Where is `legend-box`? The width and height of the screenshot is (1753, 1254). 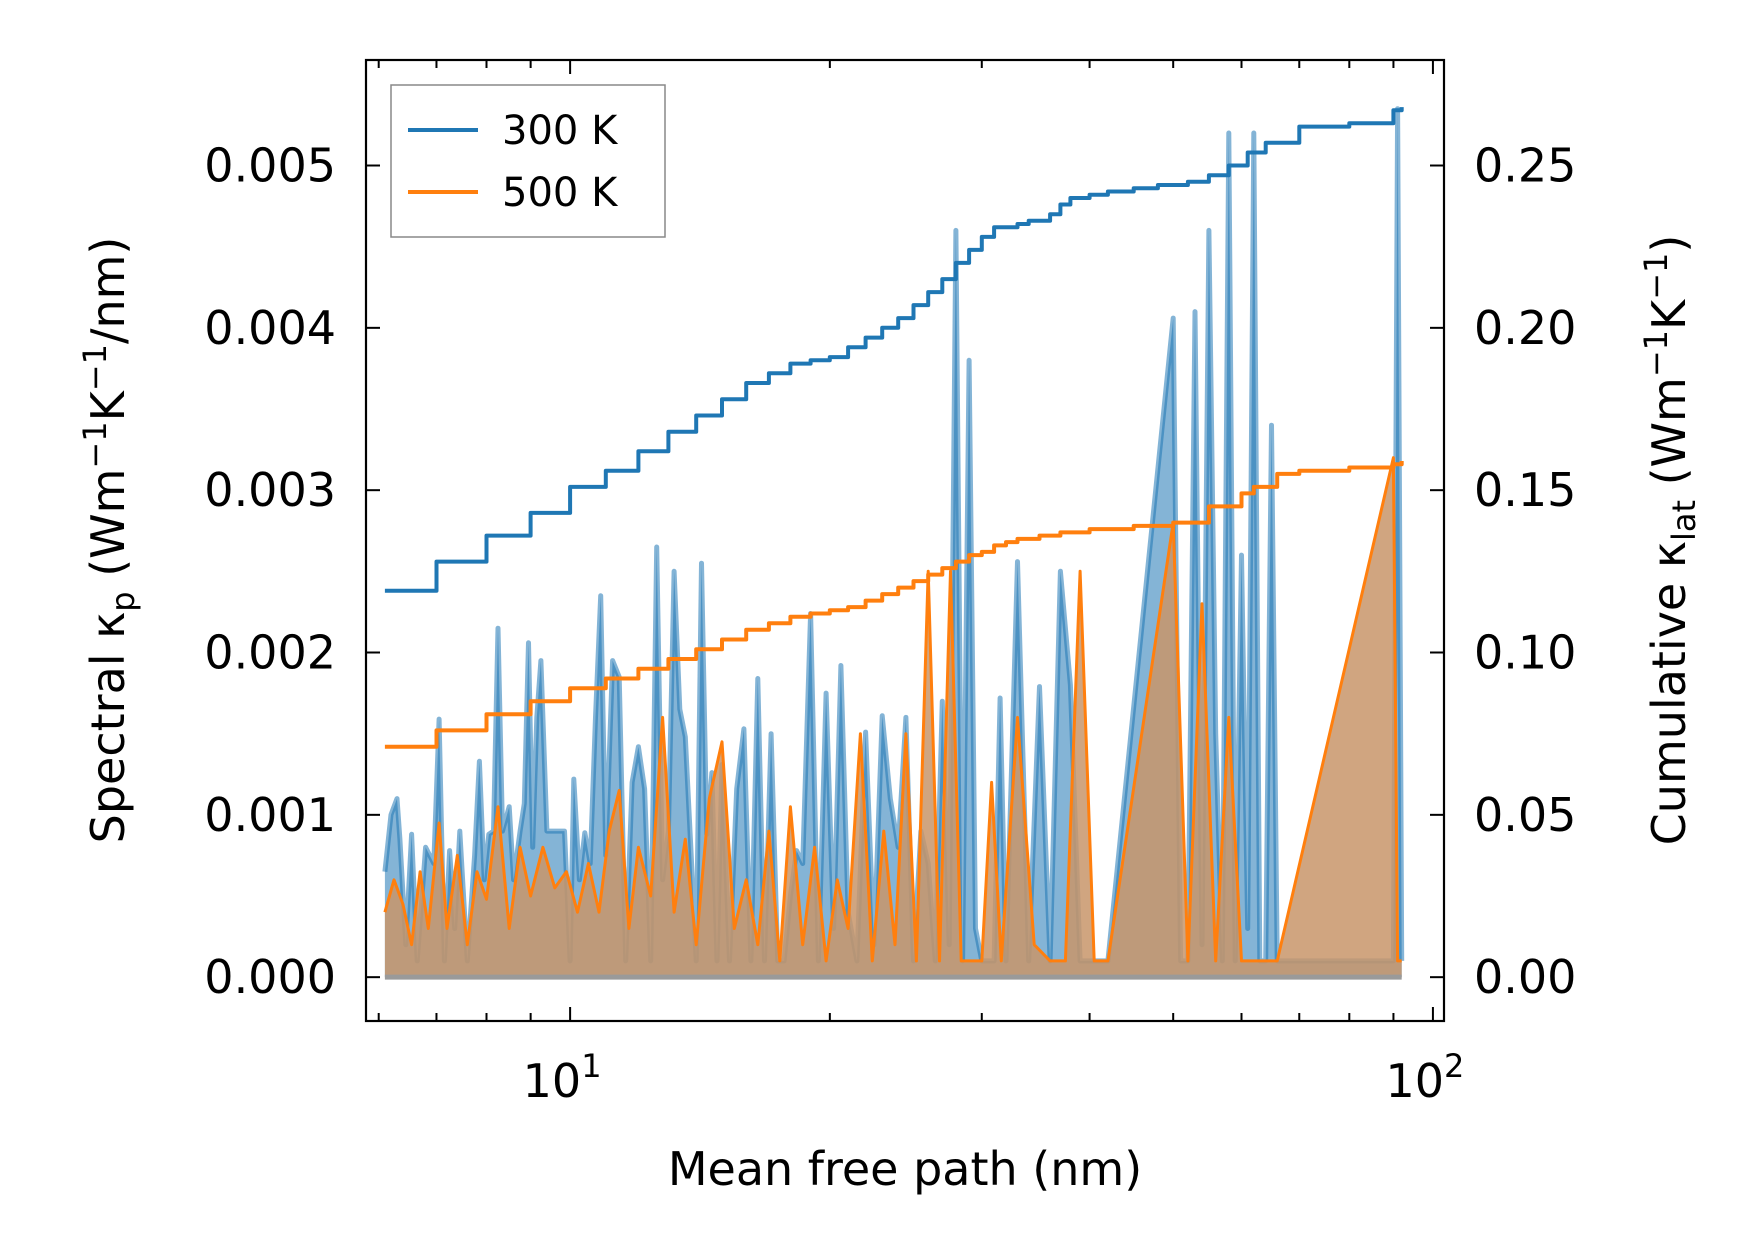
legend-box is located at coordinates (528, 161).